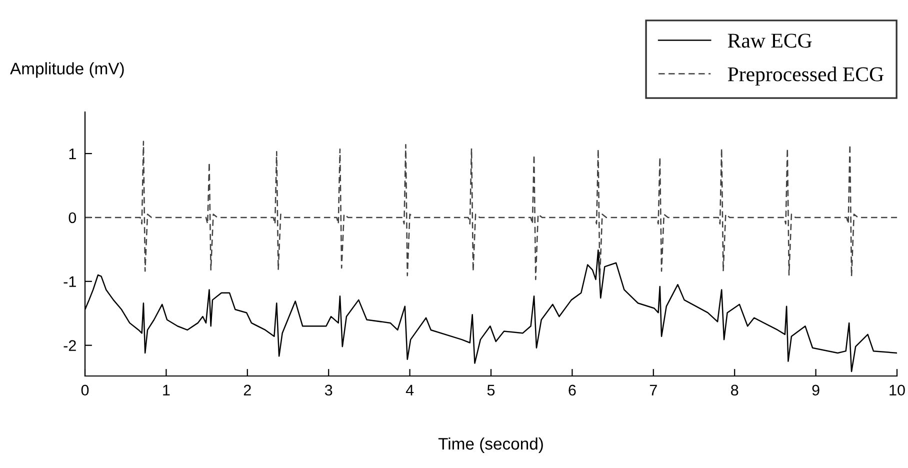  Describe the element at coordinates (410, 390) in the screenshot. I see `x-tick-label: 4` at that location.